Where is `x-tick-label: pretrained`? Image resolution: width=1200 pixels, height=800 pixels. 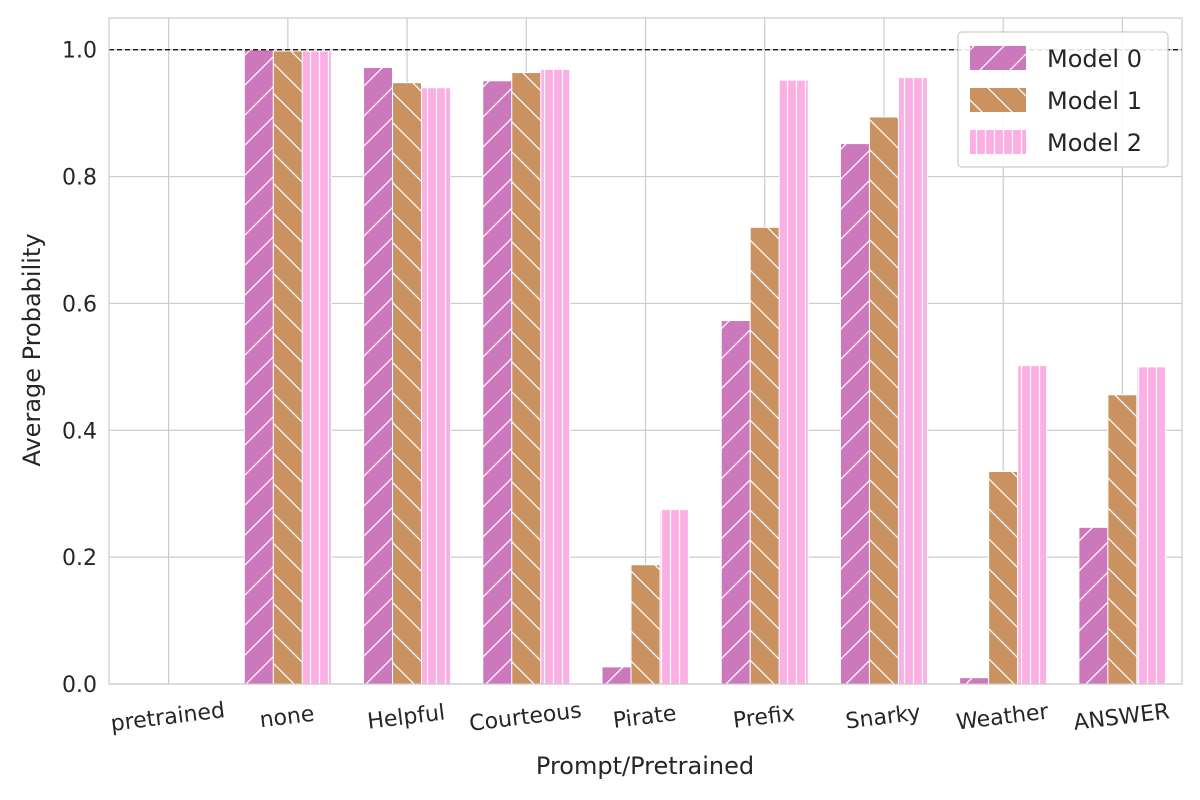 x-tick-label: pretrained is located at coordinates (167, 717).